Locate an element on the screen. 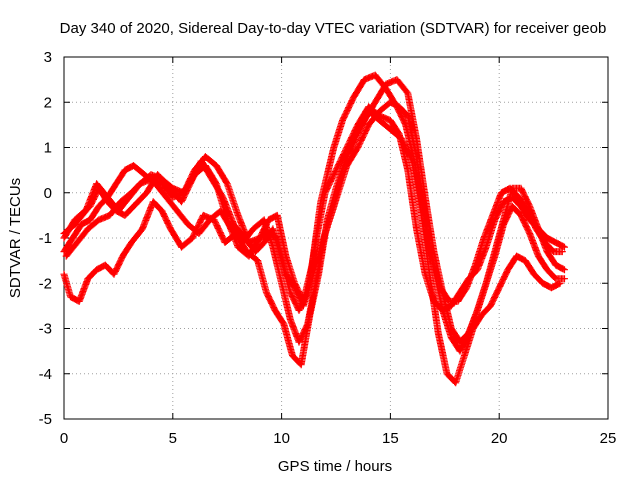 The width and height of the screenshot is (640, 480). y-tick-label: -1 is located at coordinates (45, 238).